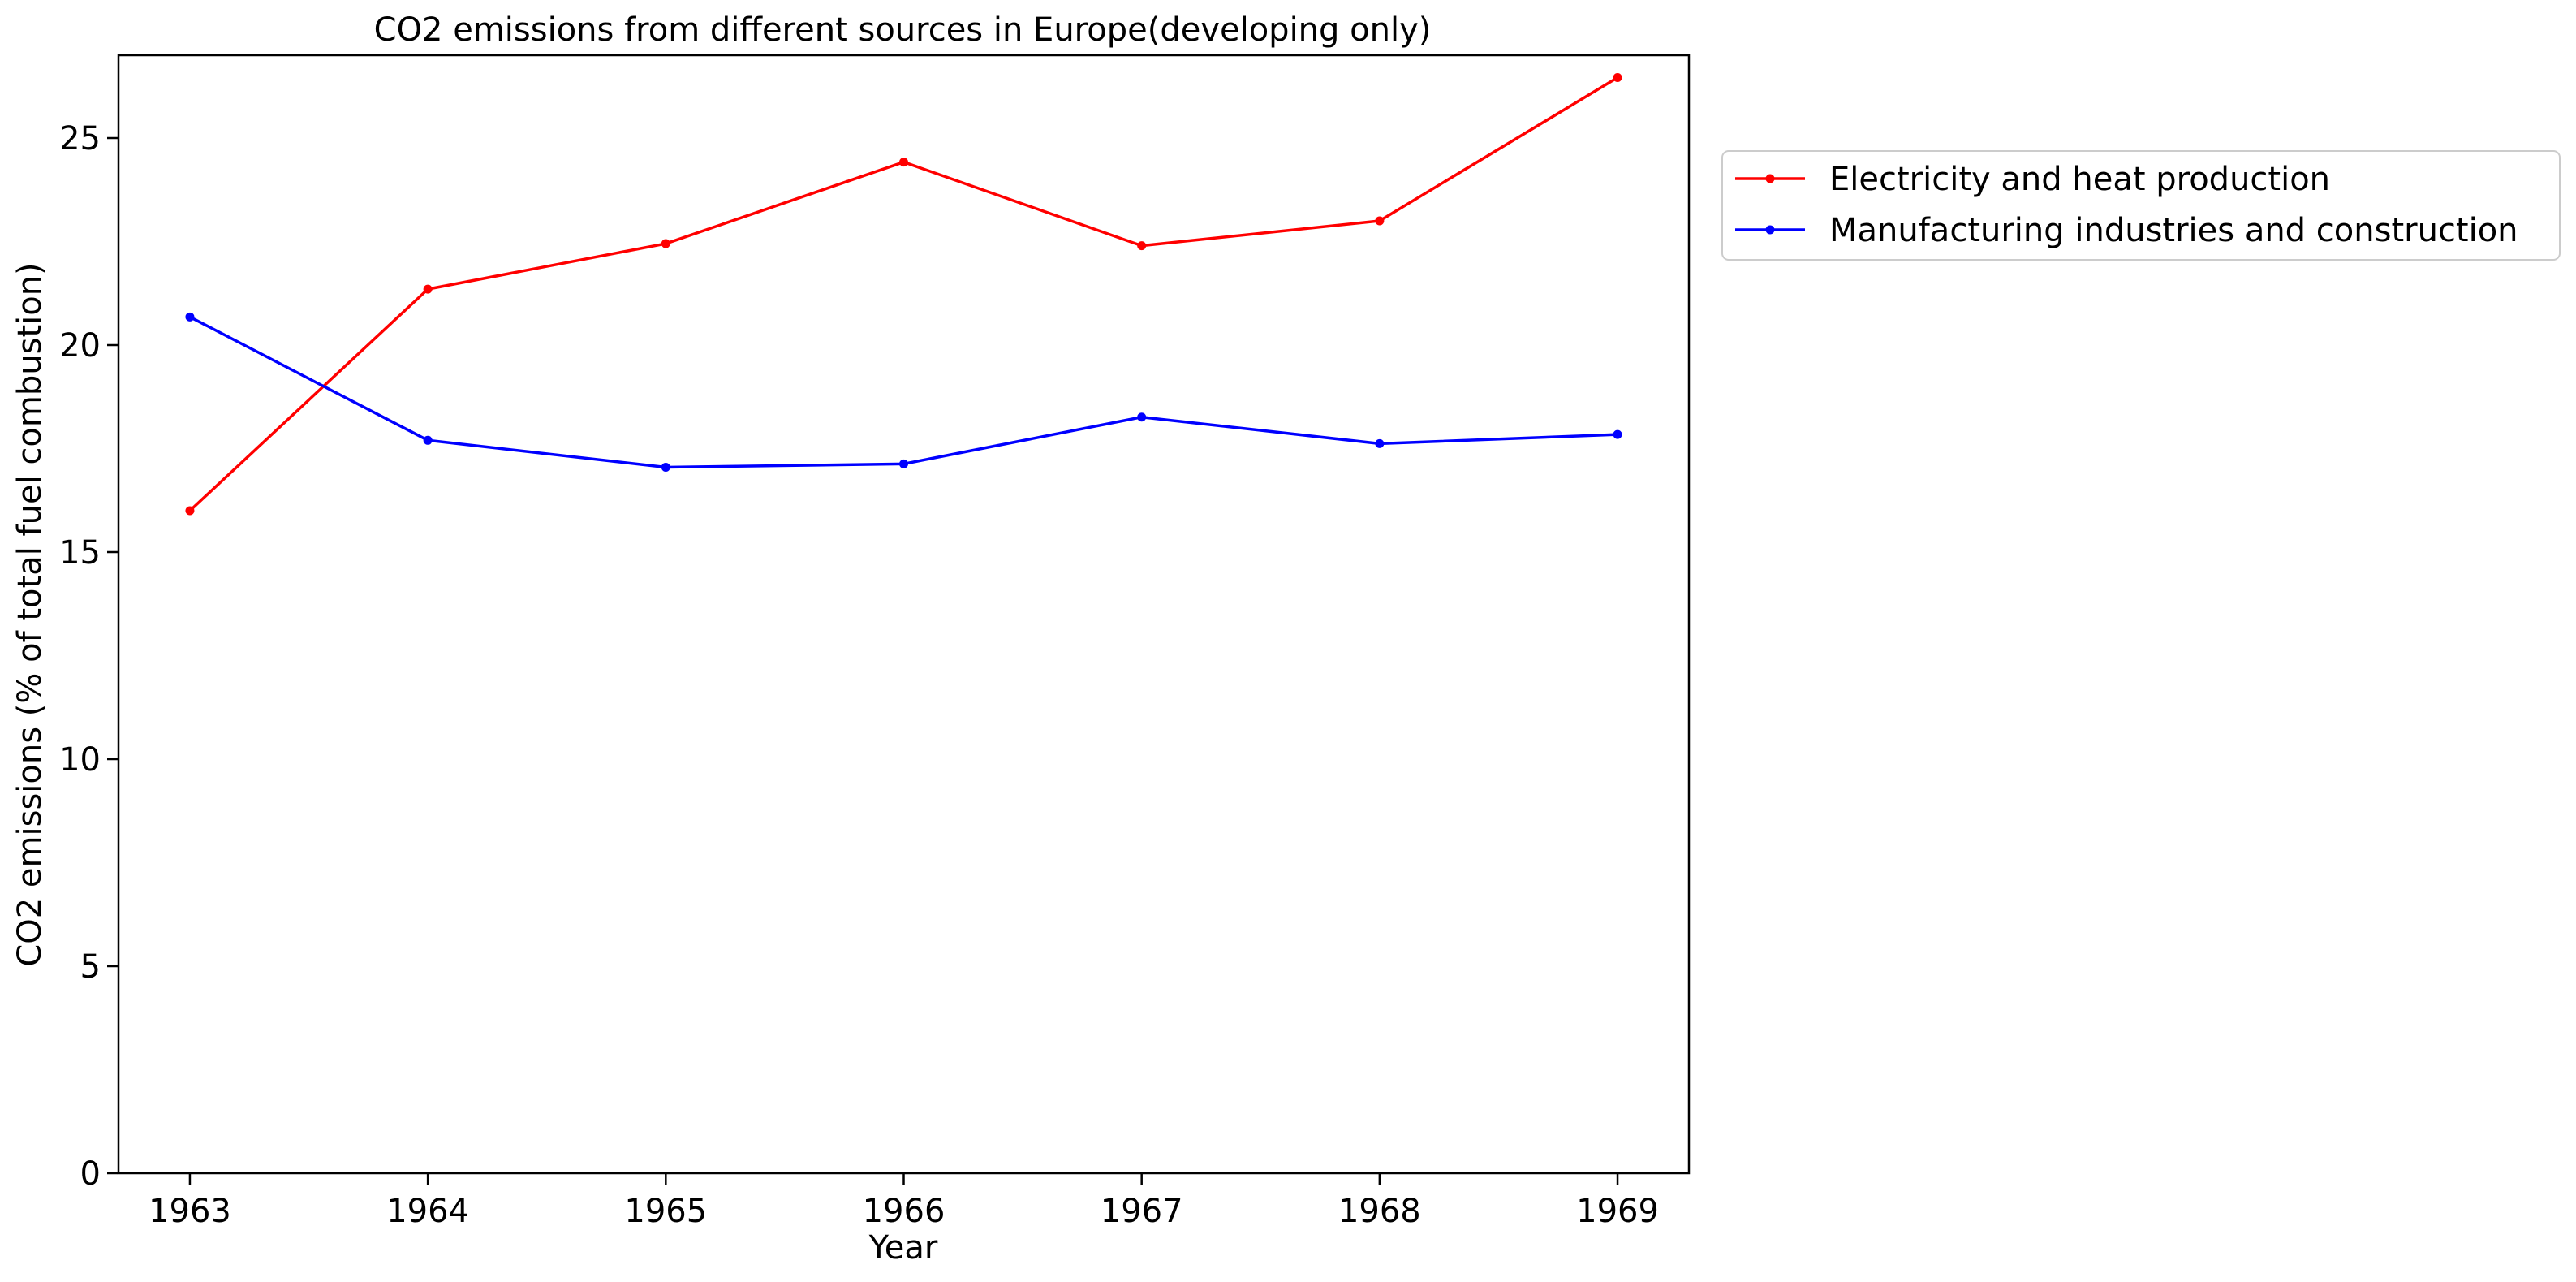 The image size is (2576, 1282). I want to click on y-tick-label: 5, so click(91, 967).